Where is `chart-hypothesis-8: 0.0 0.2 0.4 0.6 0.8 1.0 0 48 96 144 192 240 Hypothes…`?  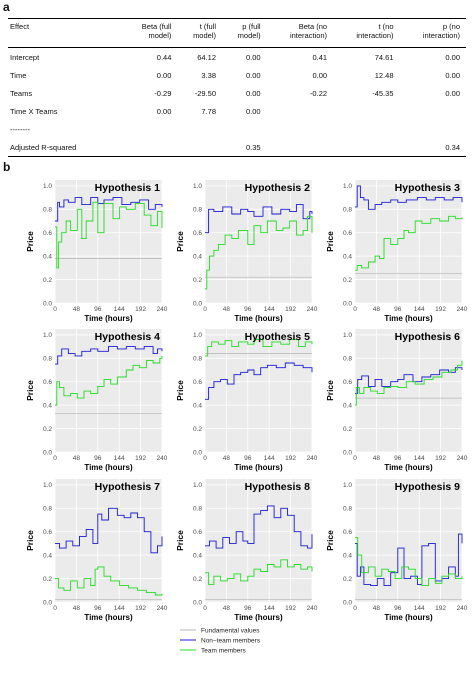
chart-hypothesis-8: 0.0 0.2 0.4 0.6 0.8 1.0 0 48 96 144 192 240 Hypothes… is located at coordinates (246, 550).